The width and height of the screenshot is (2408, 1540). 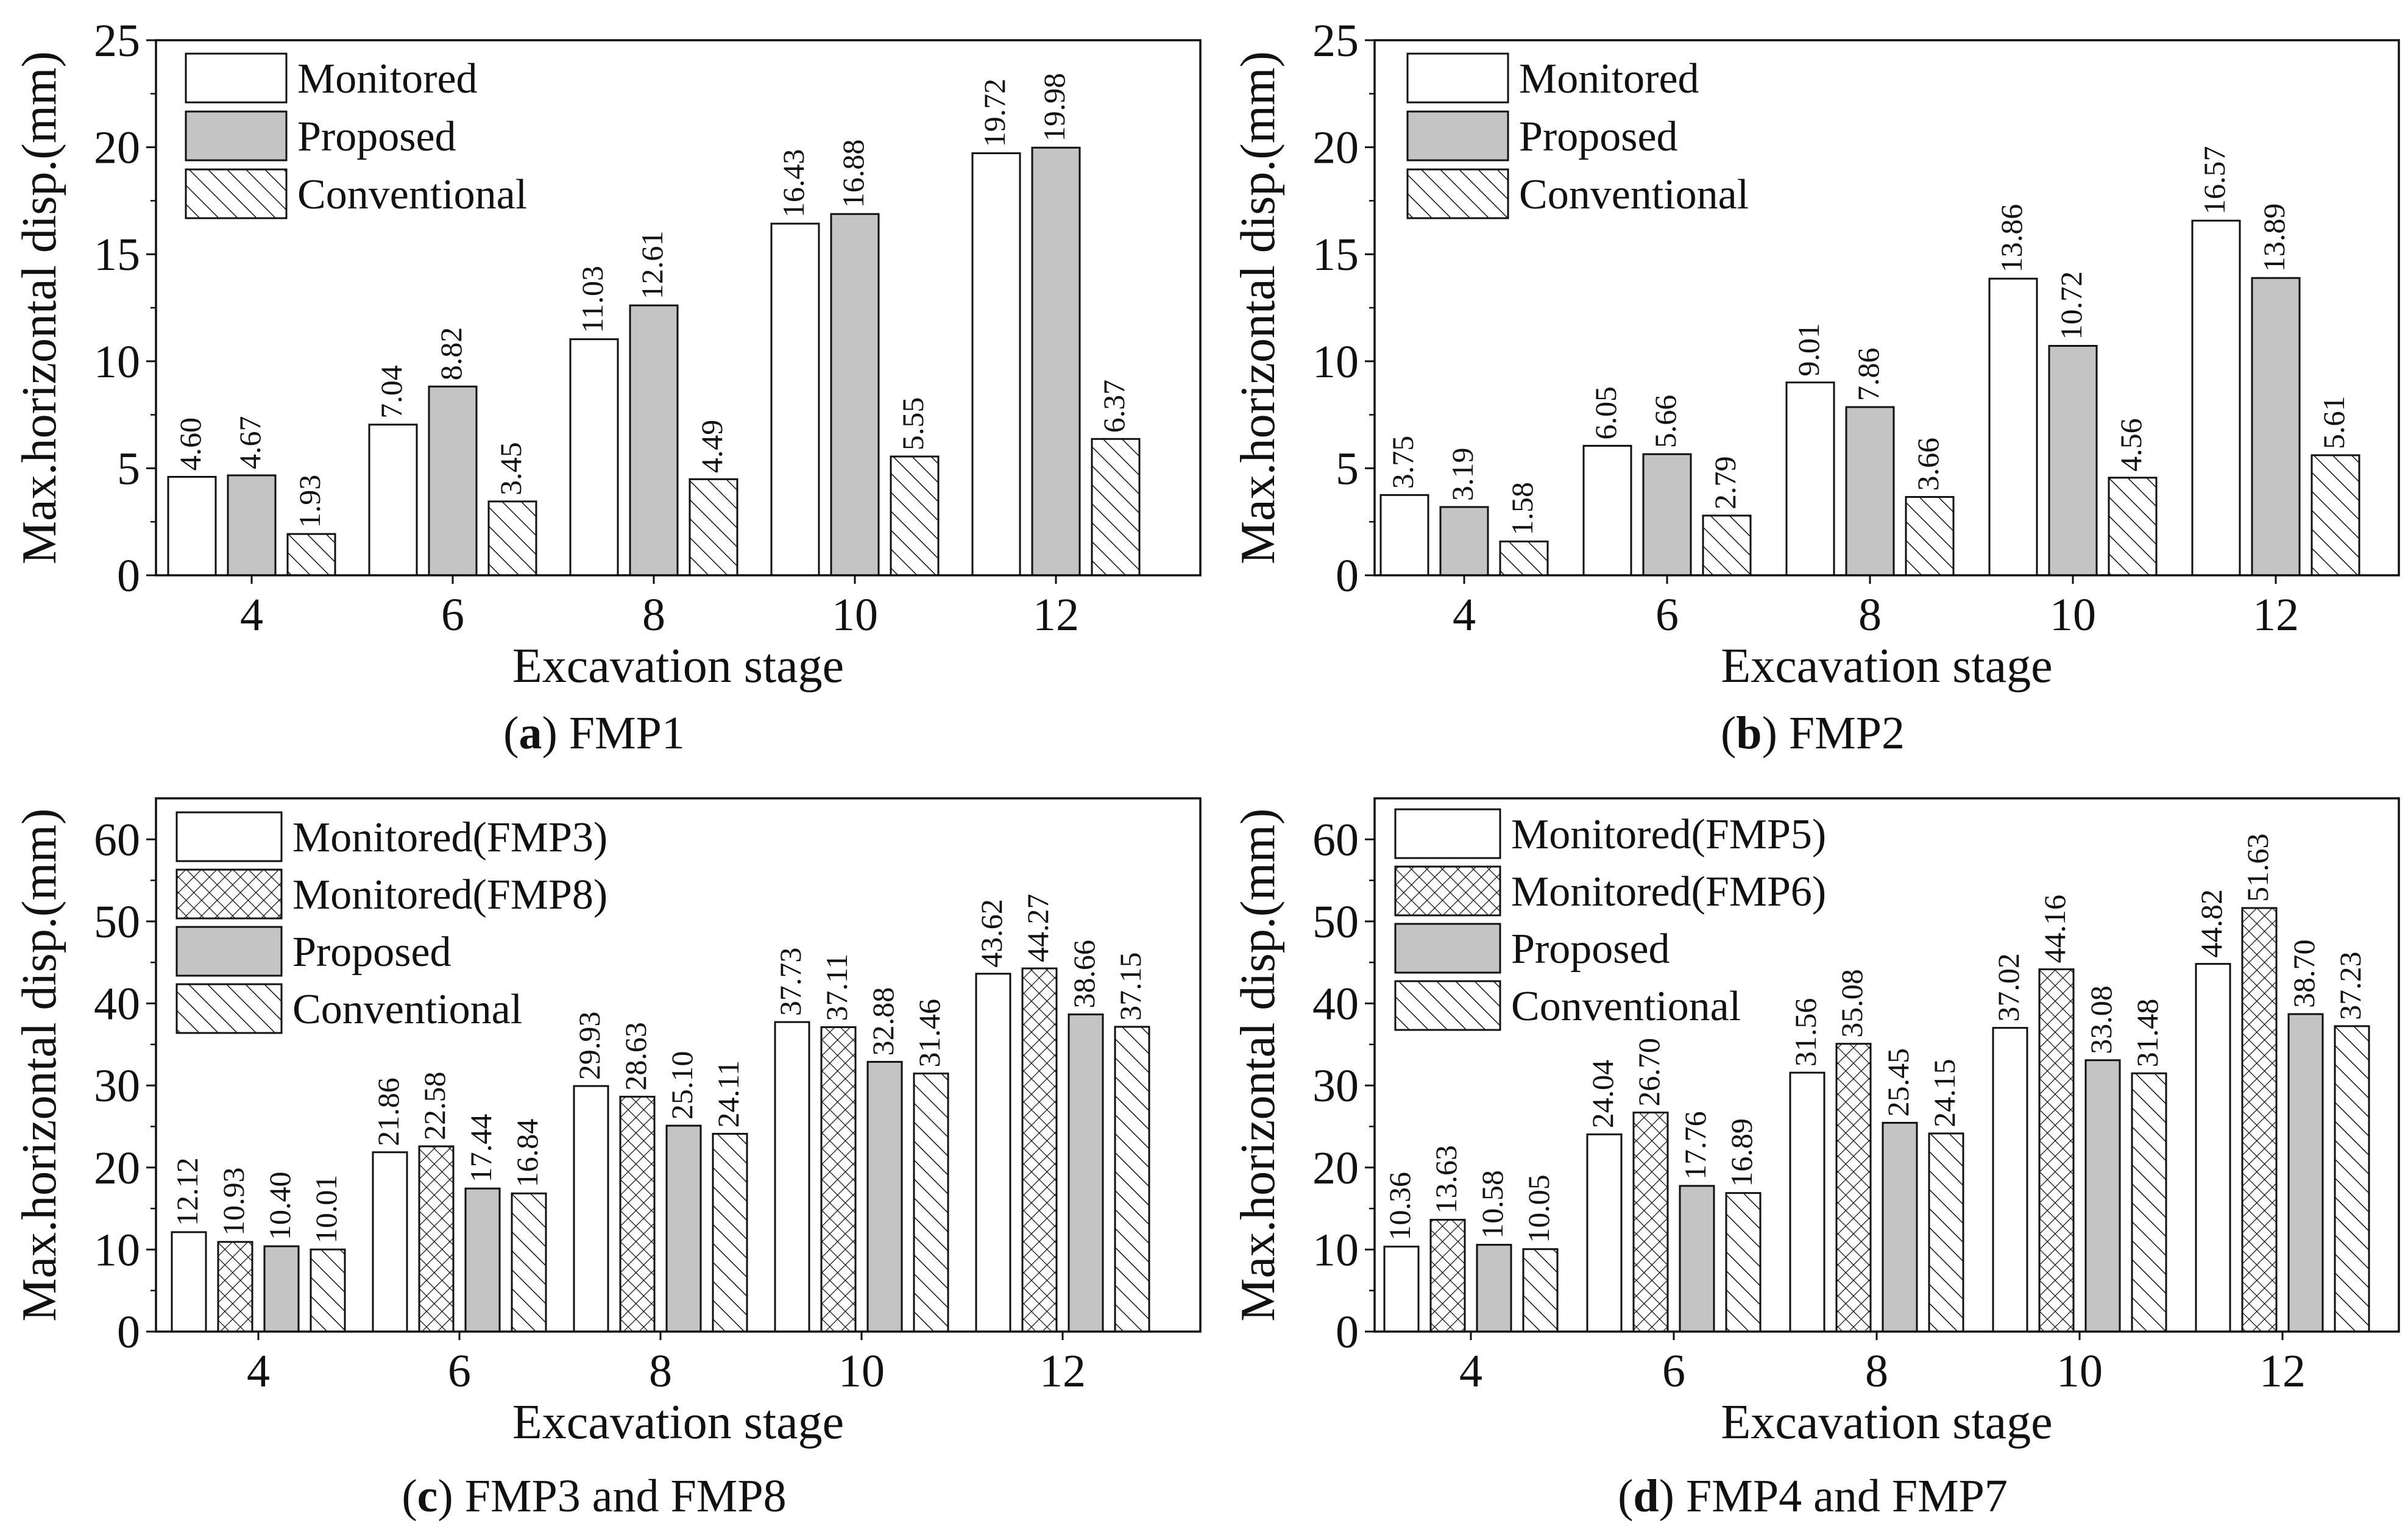 What do you see at coordinates (913, 424) in the screenshot?
I see `data-label-a-conventional-10: 5.55` at bounding box center [913, 424].